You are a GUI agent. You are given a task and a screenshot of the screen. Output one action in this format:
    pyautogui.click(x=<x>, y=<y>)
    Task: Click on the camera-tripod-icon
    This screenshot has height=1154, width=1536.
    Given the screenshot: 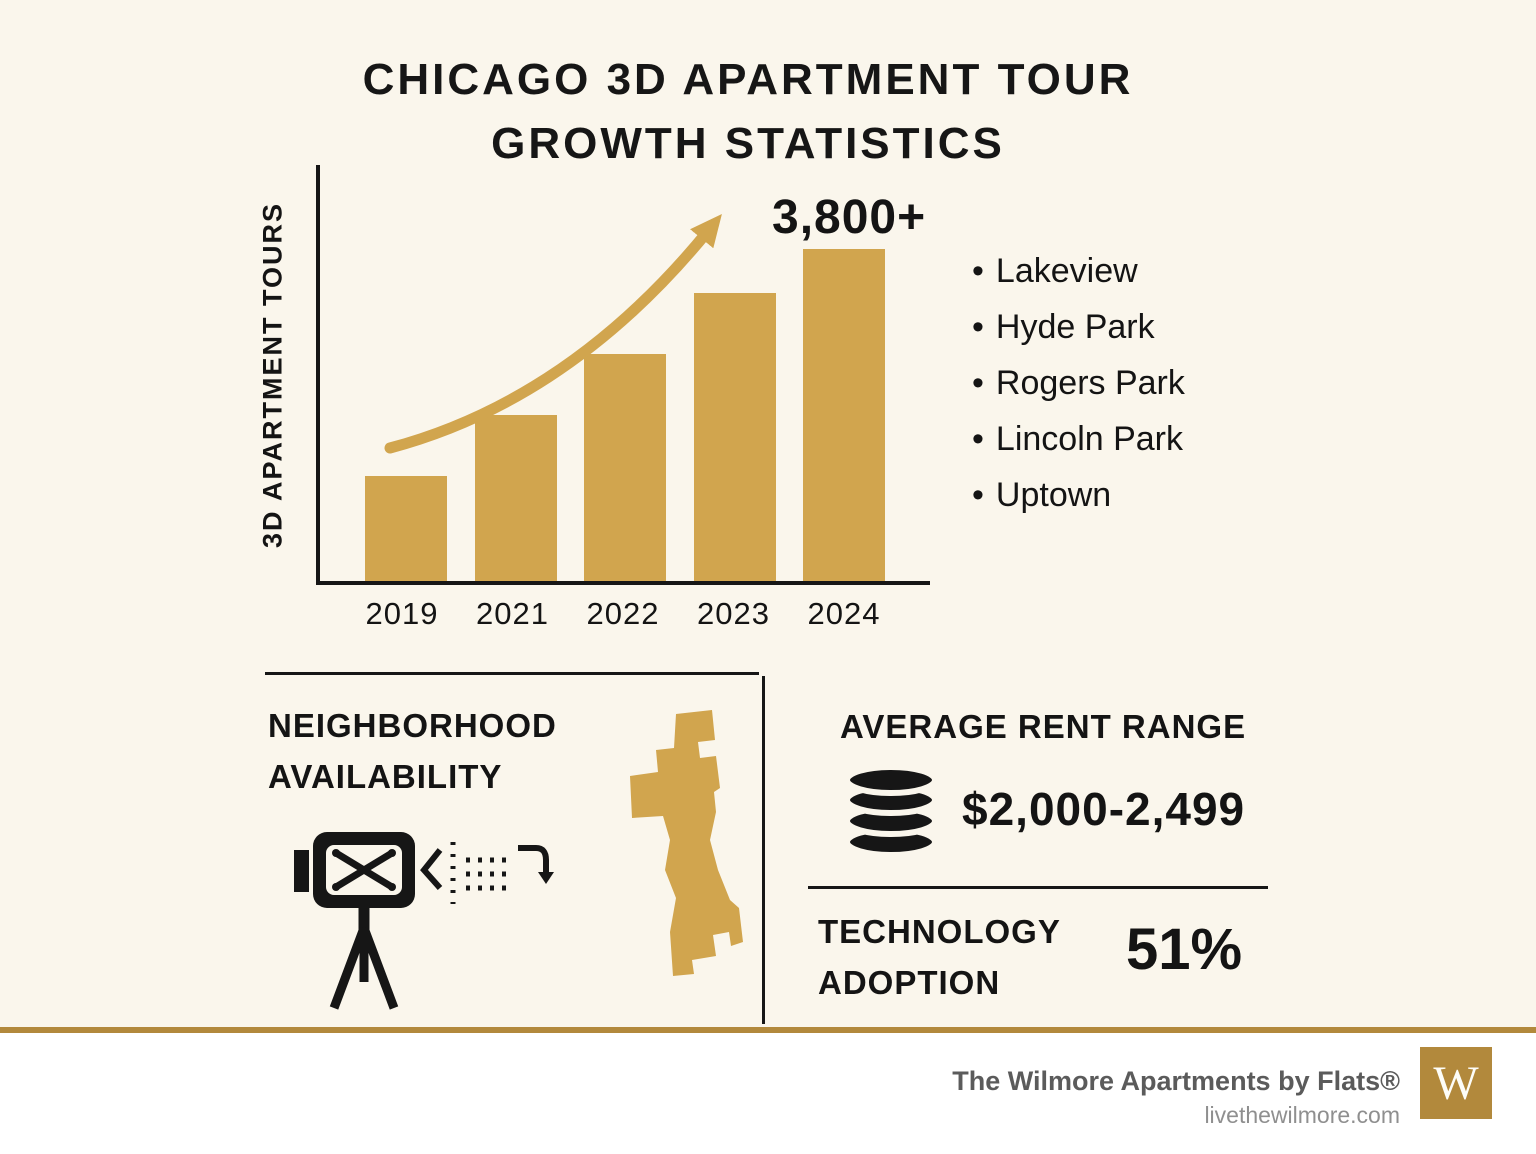 What is the action you would take?
    pyautogui.click(x=424, y=921)
    